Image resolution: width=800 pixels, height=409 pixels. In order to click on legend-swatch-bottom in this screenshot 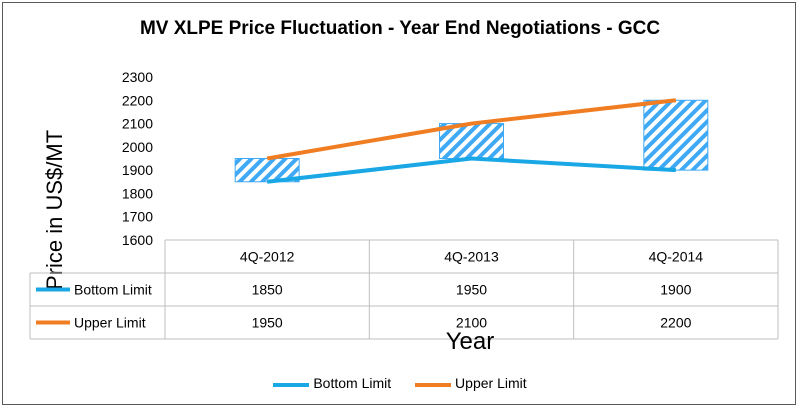, I will do `click(291, 384)`.